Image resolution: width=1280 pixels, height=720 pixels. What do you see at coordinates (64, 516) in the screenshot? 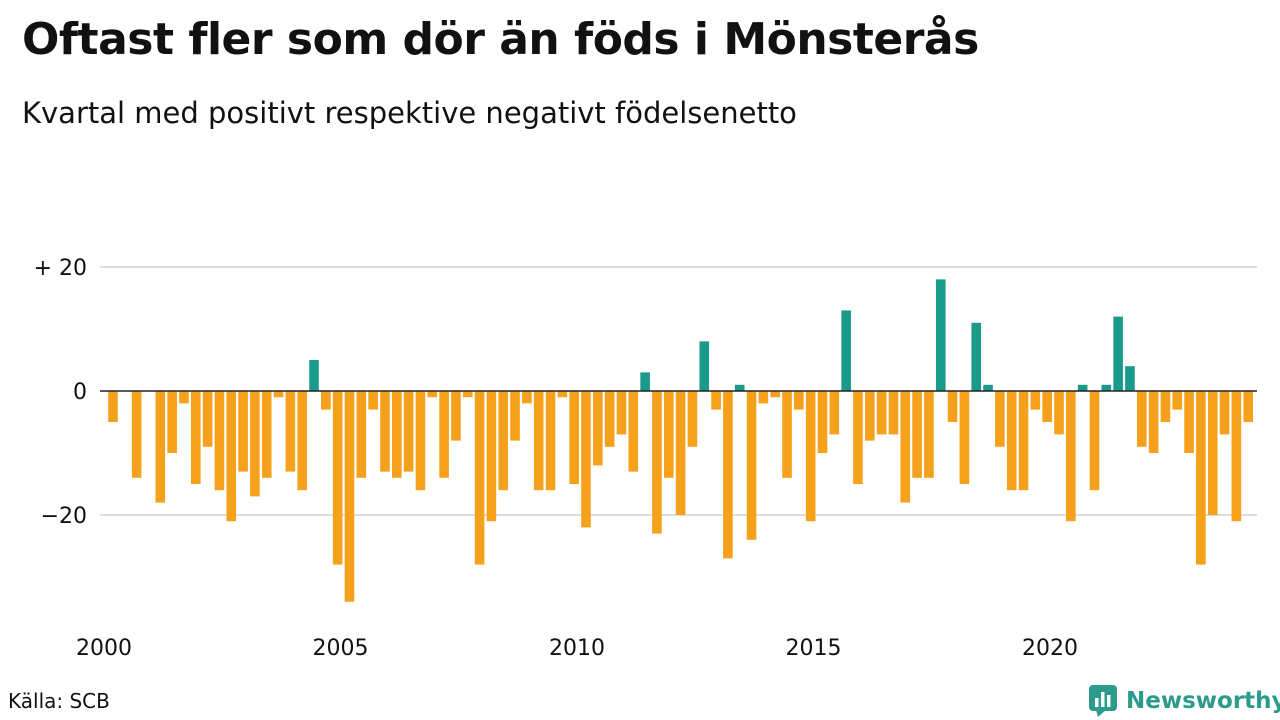
I see `y-tick-label: −20` at bounding box center [64, 516].